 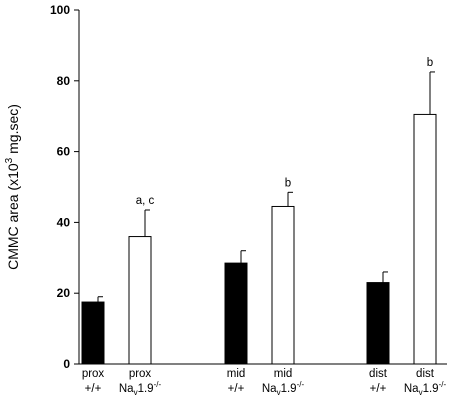 What do you see at coordinates (145, 201) in the screenshot?
I see `significance-annotation: a, c` at bounding box center [145, 201].